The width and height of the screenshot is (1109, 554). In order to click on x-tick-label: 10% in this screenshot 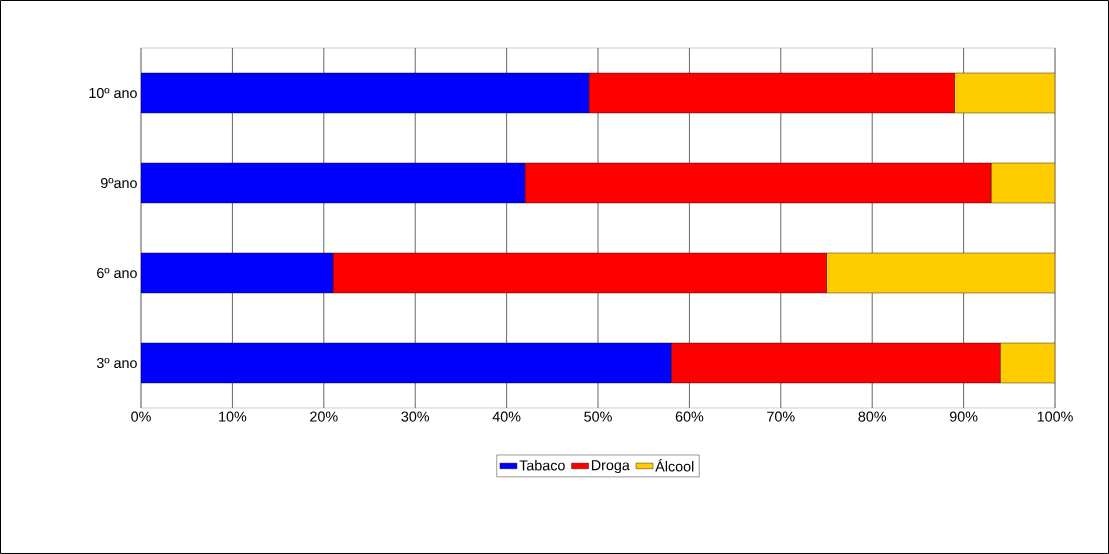, I will do `click(233, 416)`.